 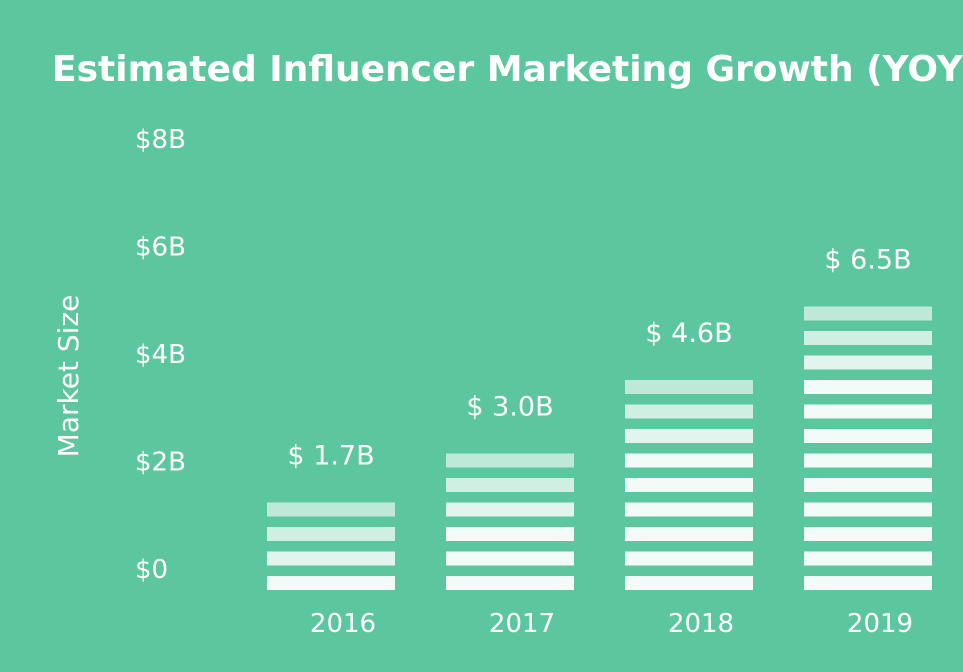 I want to click on x-tick-label: 2018, so click(x=701, y=624).